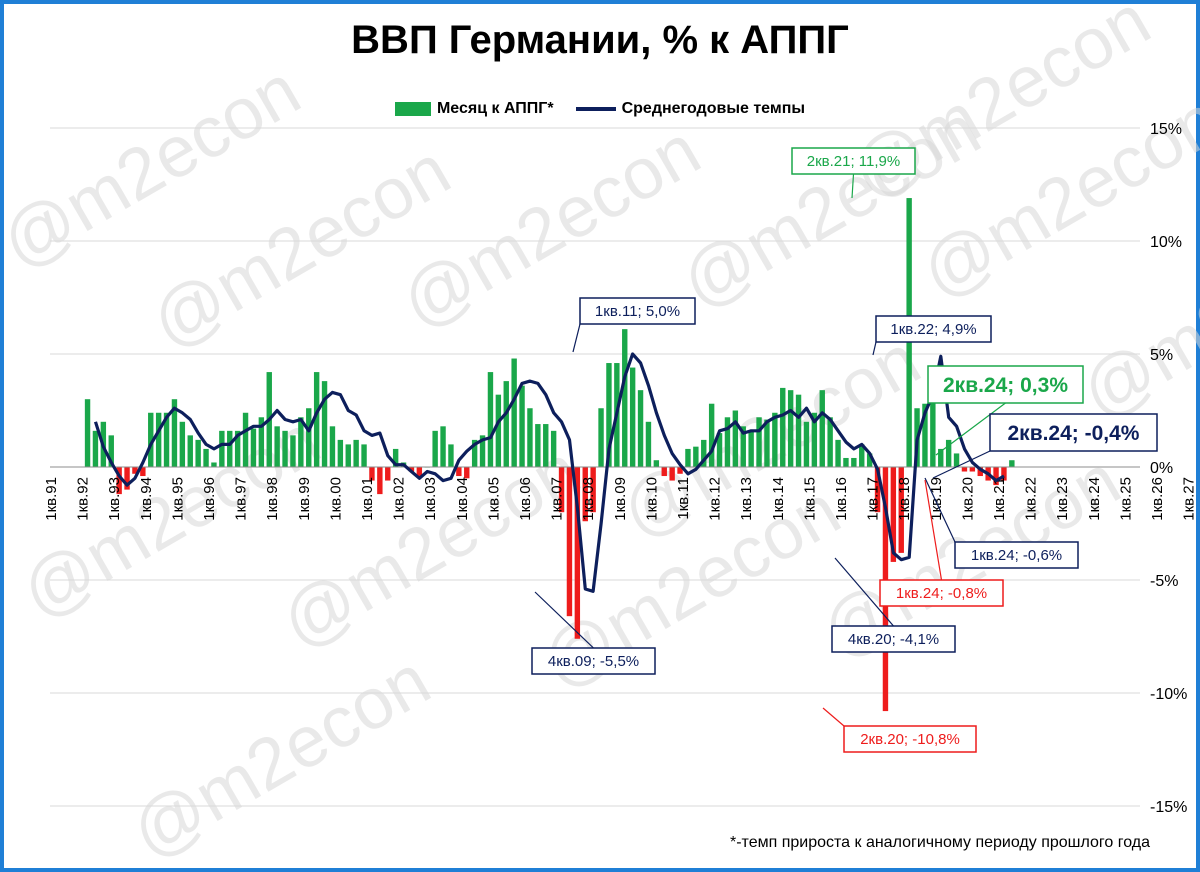  I want to click on y-tick-label: -5%, so click(1164, 581).